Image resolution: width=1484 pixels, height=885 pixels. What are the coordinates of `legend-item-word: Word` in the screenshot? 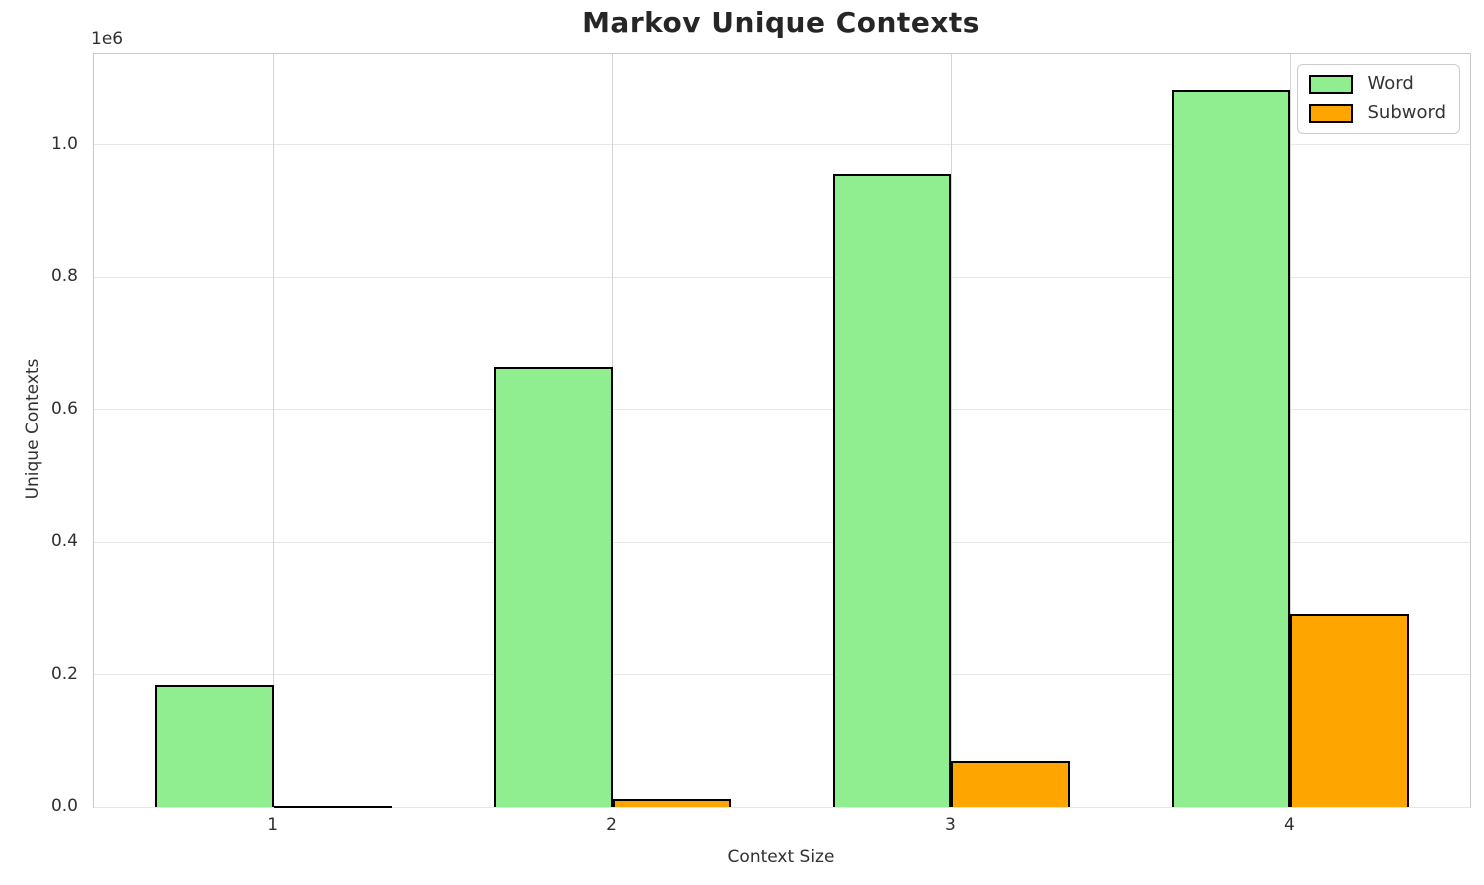 It's located at (1377, 84).